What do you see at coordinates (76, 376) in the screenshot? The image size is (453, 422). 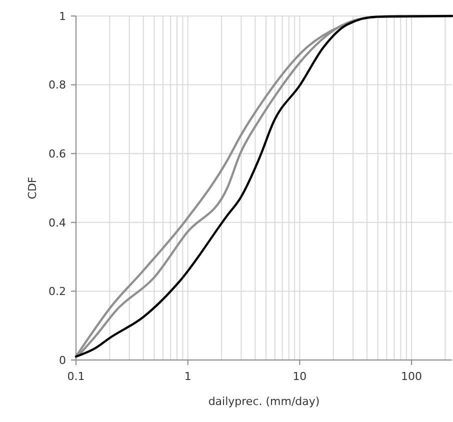 I see `x-tick-label: 0.1` at bounding box center [76, 376].